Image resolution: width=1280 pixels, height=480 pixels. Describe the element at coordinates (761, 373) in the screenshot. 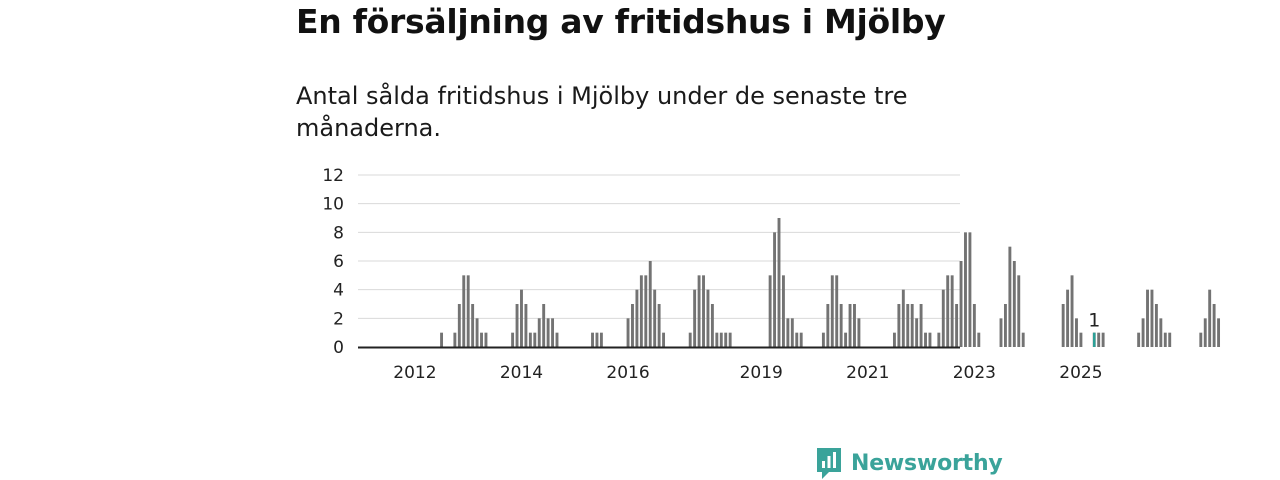

I see `x-tick-label: 2019` at that location.